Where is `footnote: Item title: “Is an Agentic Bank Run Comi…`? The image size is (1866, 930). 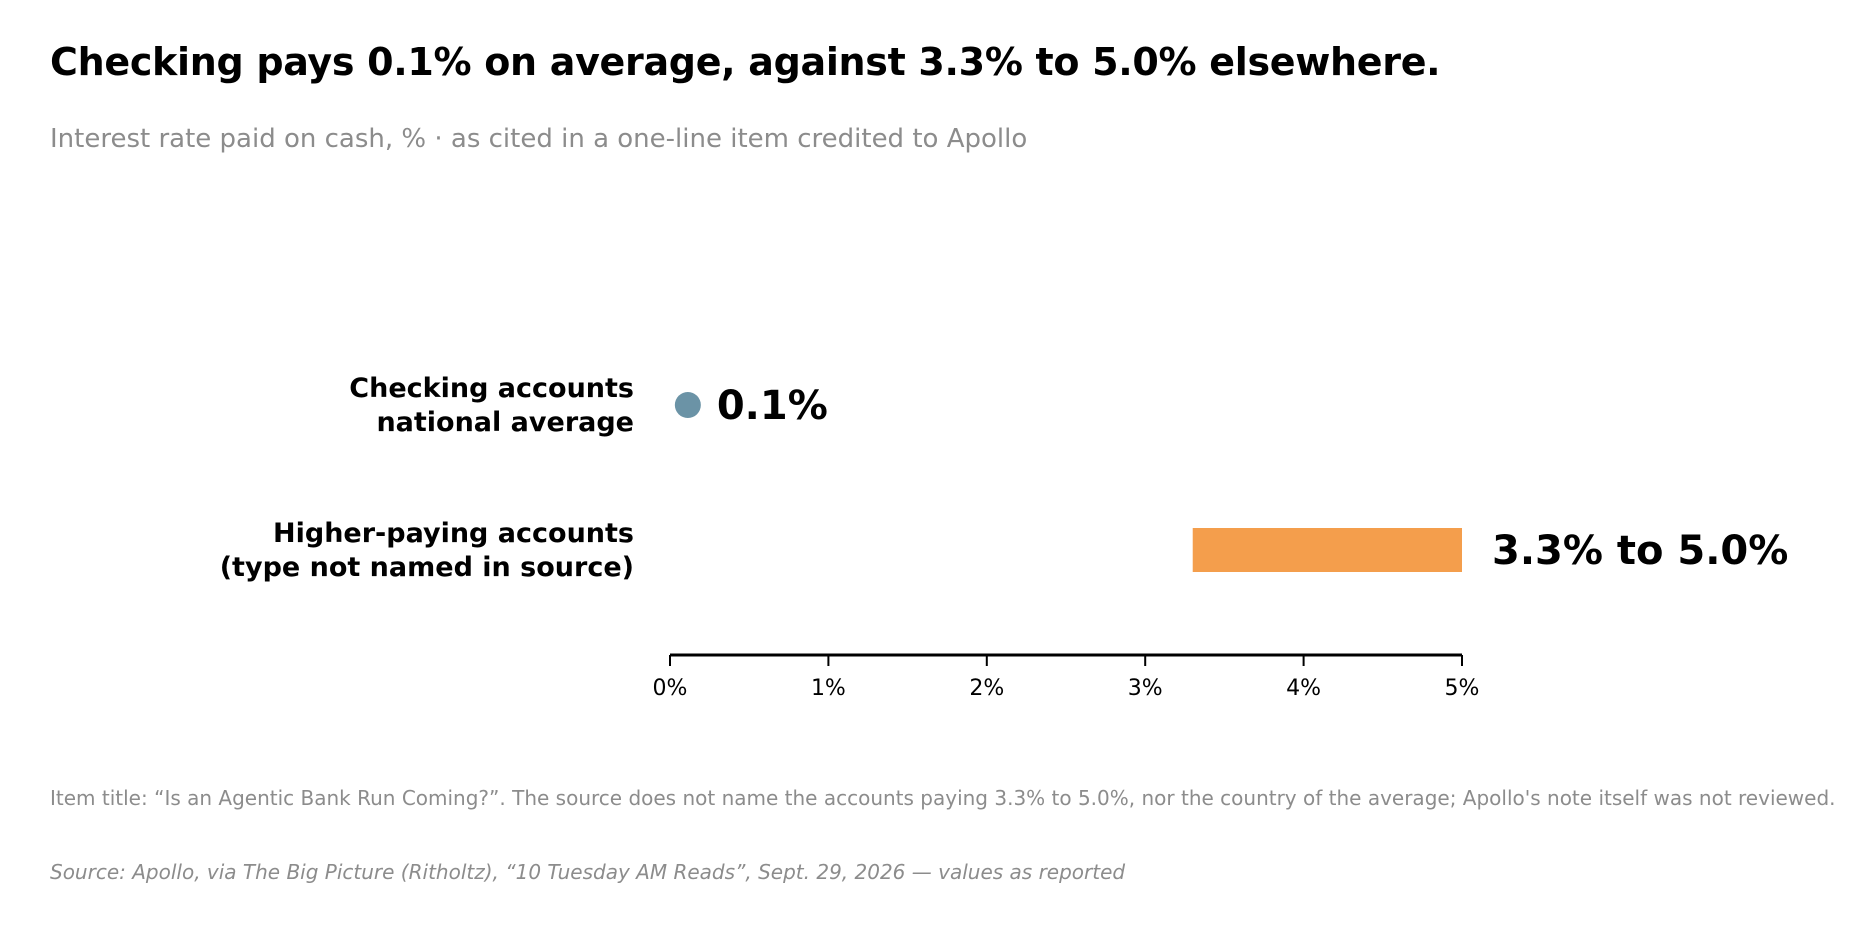 footnote: Item title: “Is an Agentic Bank Run Comi… is located at coordinates (943, 798).